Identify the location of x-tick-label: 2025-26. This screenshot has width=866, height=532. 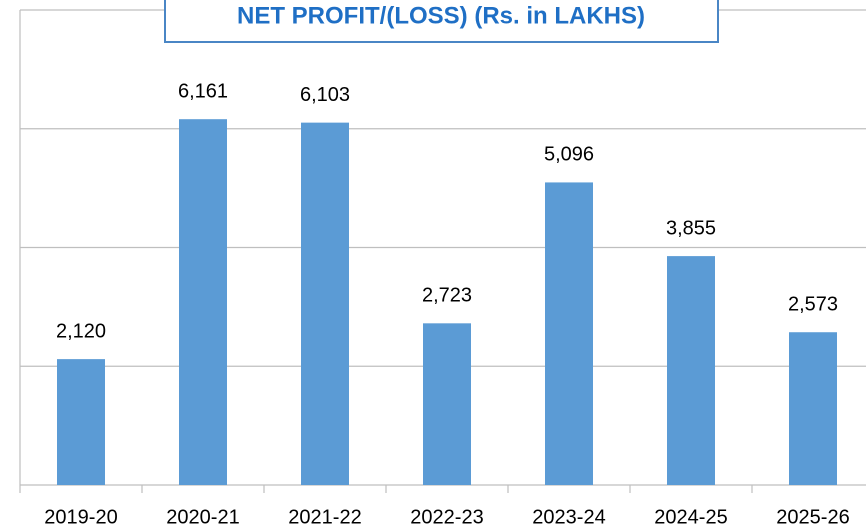
(812, 517).